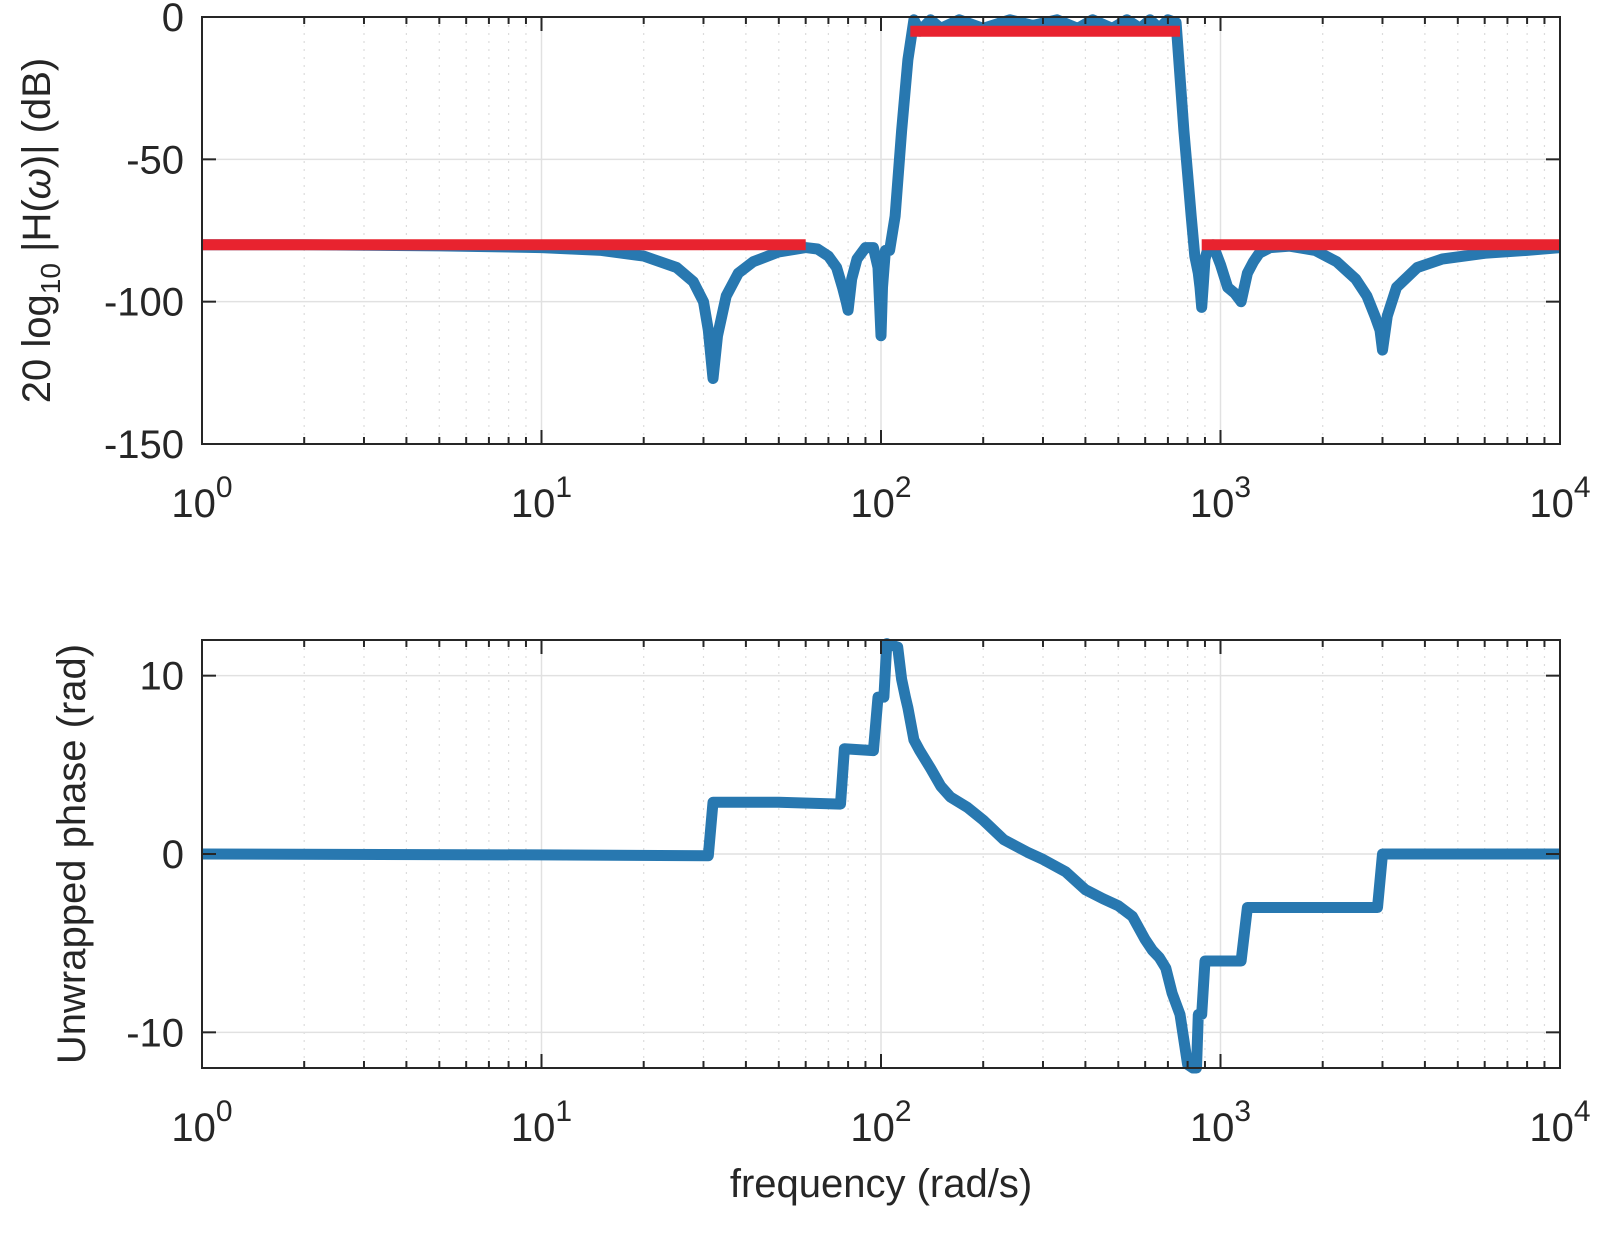 This screenshot has height=1233, width=1600. What do you see at coordinates (1220, 498) in the screenshot?
I see `magnitude-x-tick-label: 10³` at bounding box center [1220, 498].